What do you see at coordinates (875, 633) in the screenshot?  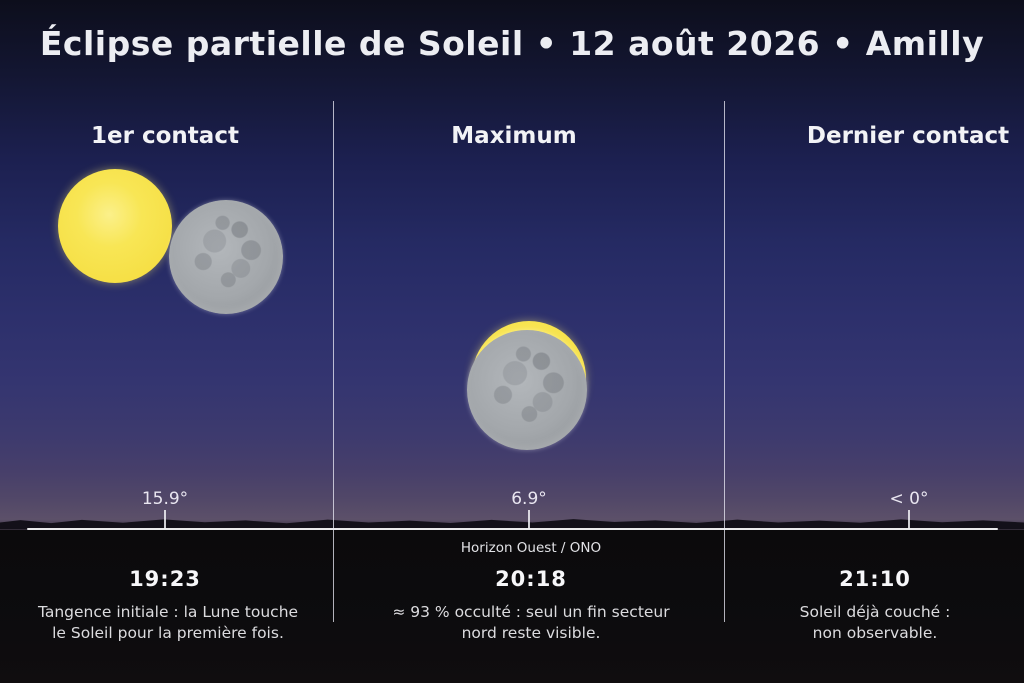 I see `description-last-contact-line2: non observable.` at bounding box center [875, 633].